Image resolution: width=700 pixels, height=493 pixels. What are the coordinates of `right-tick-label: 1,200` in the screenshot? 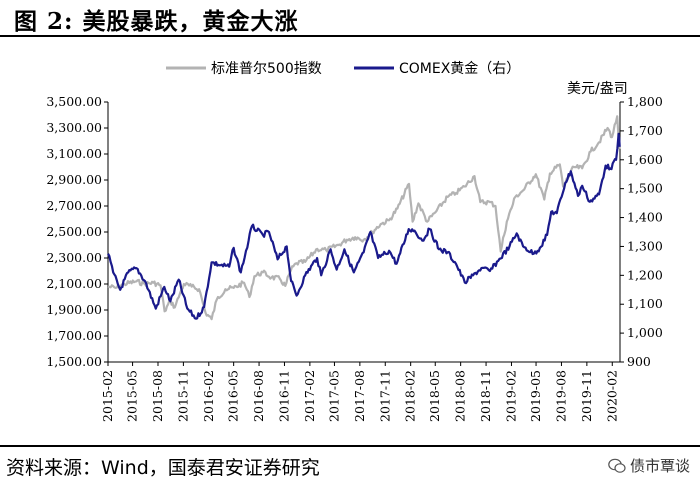 It's located at (645, 274).